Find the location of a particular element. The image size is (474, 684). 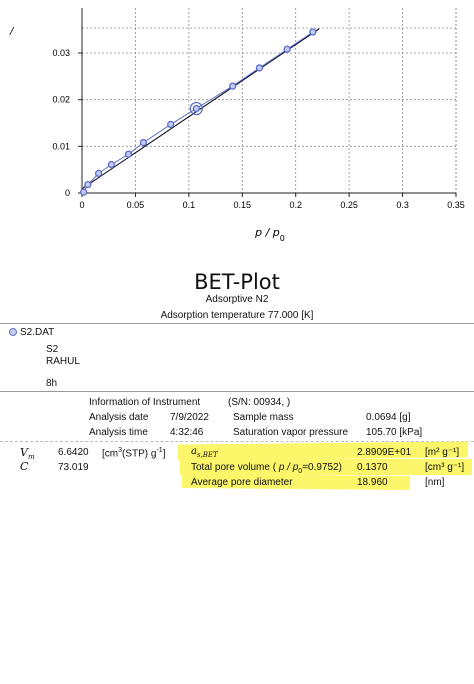

y-tick-label: 0 is located at coordinates (67, 193).